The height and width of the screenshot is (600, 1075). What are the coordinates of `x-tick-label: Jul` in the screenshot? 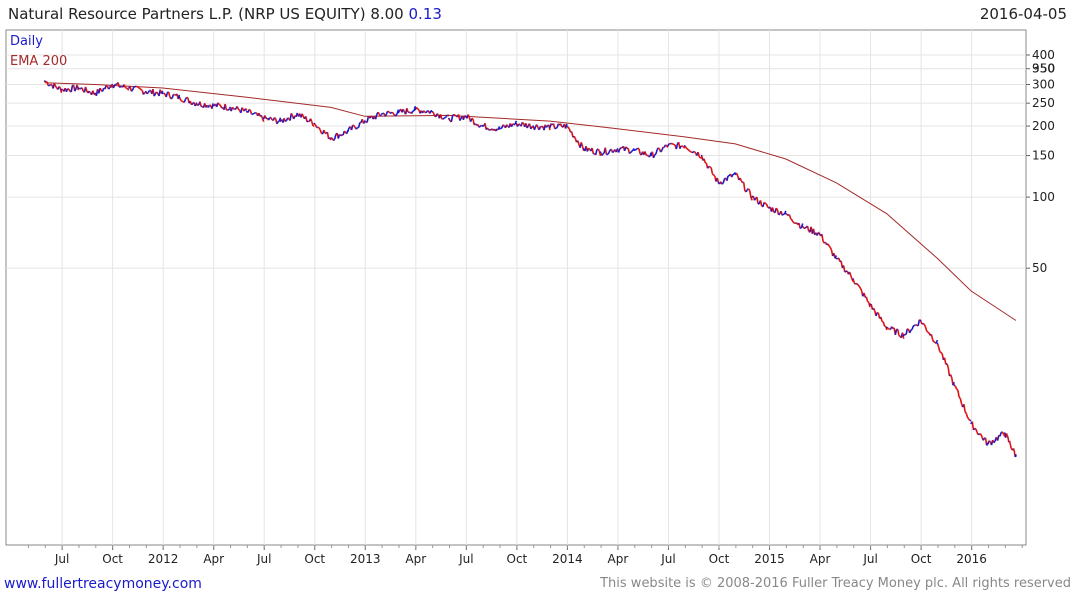 It's located at (667, 559).